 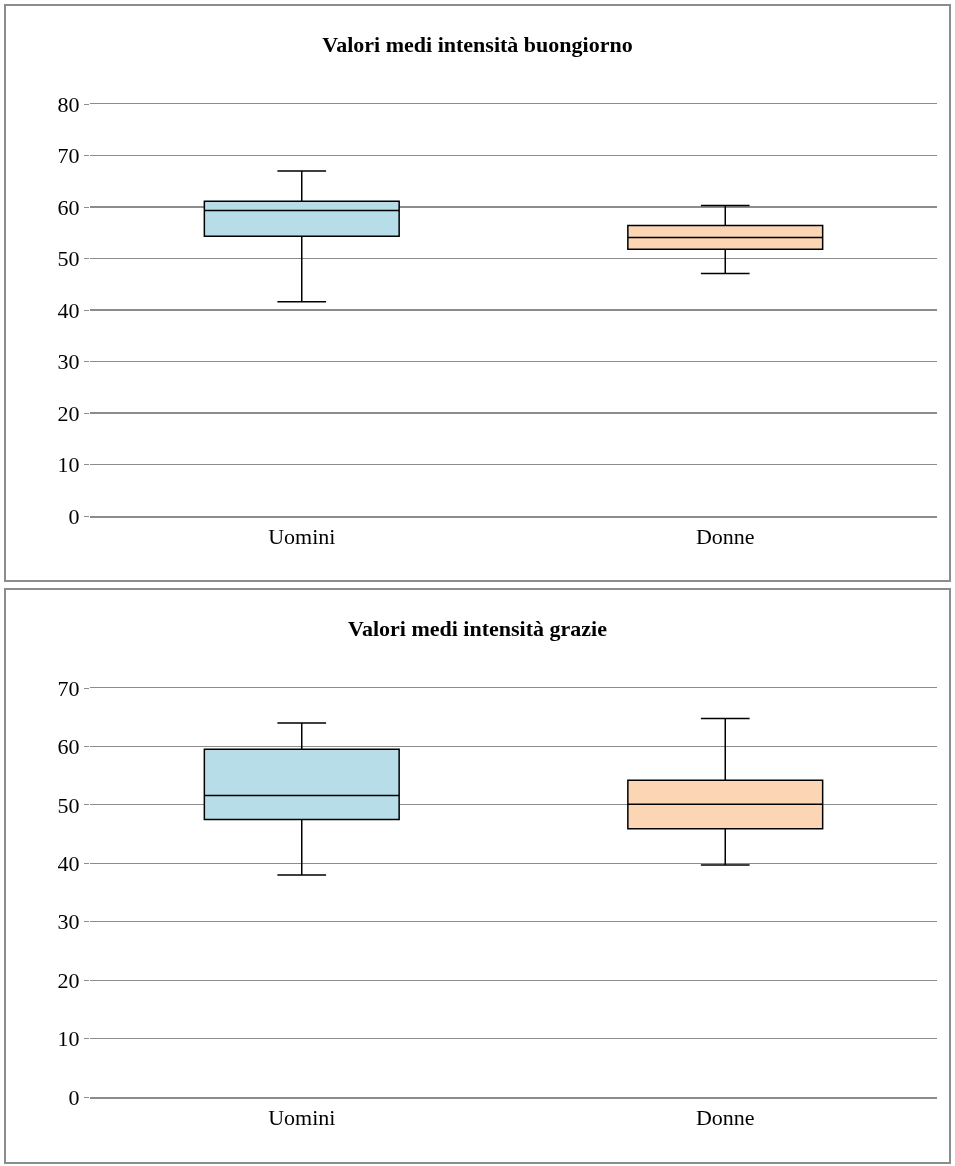 I want to click on chart-title: Valori medi intensità grazie, so click(x=478, y=628).